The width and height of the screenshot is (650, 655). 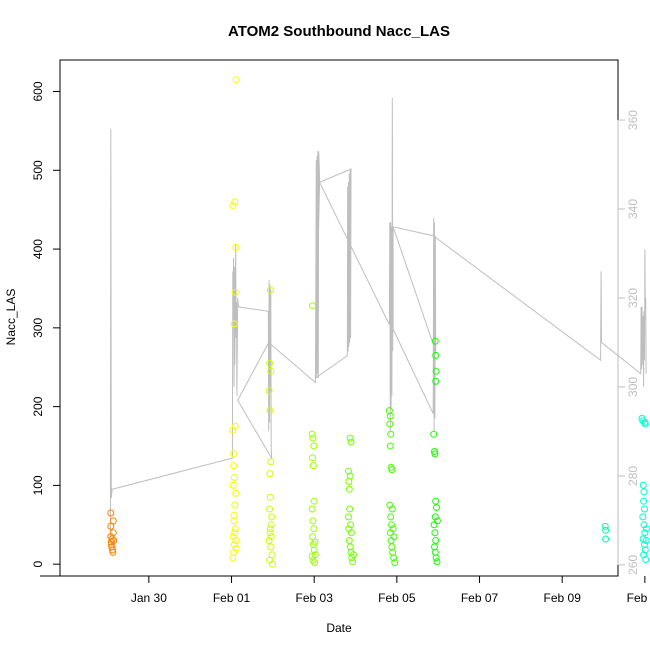 What do you see at coordinates (38, 564) in the screenshot?
I see `y-tick-label: 0` at bounding box center [38, 564].